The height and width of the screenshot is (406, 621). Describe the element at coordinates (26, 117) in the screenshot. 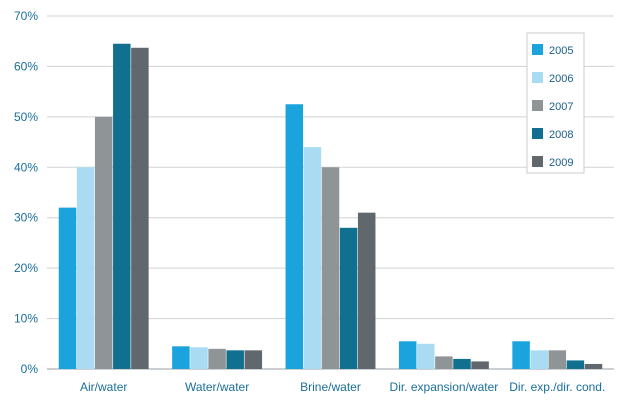

I see `y-tick-label: 50%` at that location.